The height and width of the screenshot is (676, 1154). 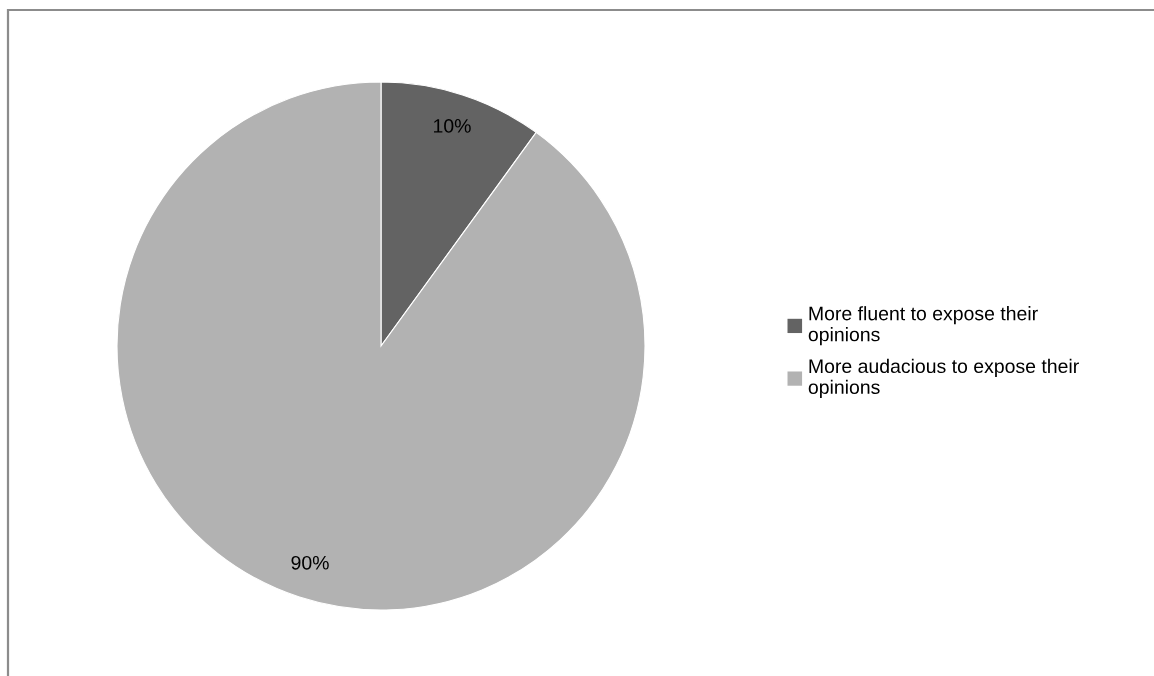 I want to click on legend-label: More fluent to expose their opinions, so click(x=923, y=326).